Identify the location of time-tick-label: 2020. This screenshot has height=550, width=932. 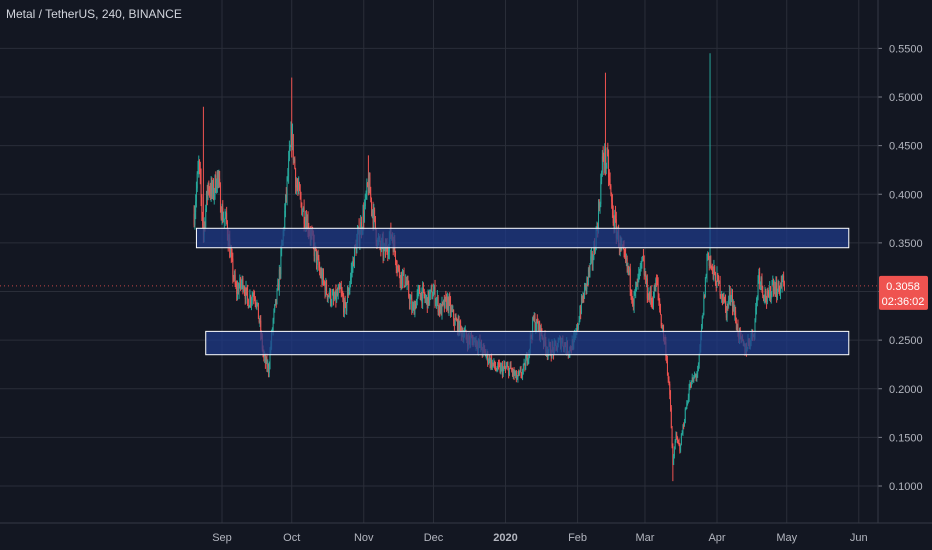
(505, 538).